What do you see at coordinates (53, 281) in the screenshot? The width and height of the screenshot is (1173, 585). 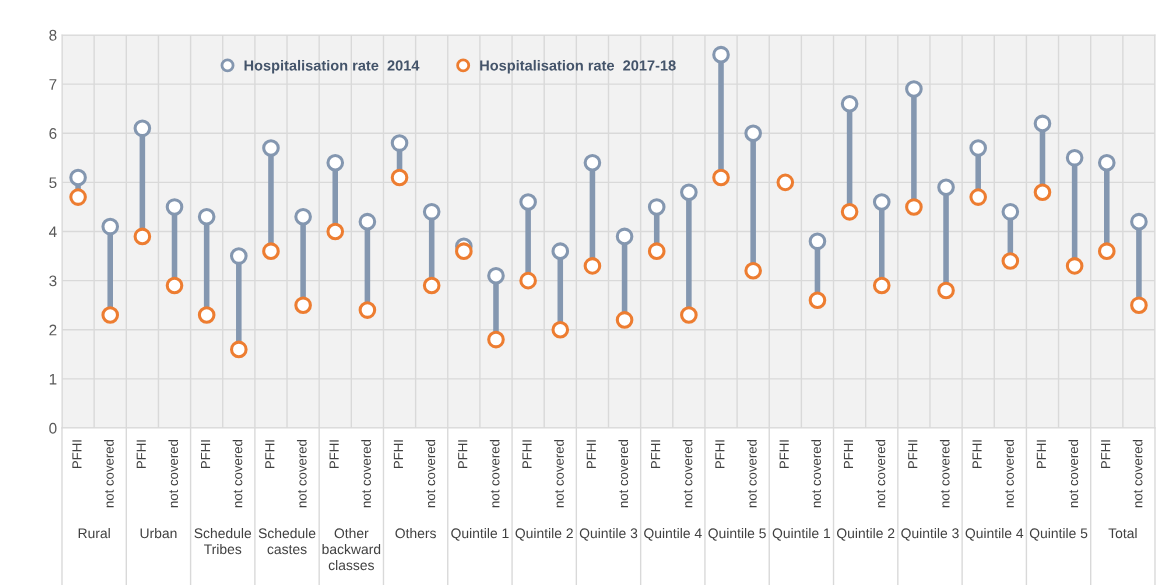 I see `y-tick-label: 3` at bounding box center [53, 281].